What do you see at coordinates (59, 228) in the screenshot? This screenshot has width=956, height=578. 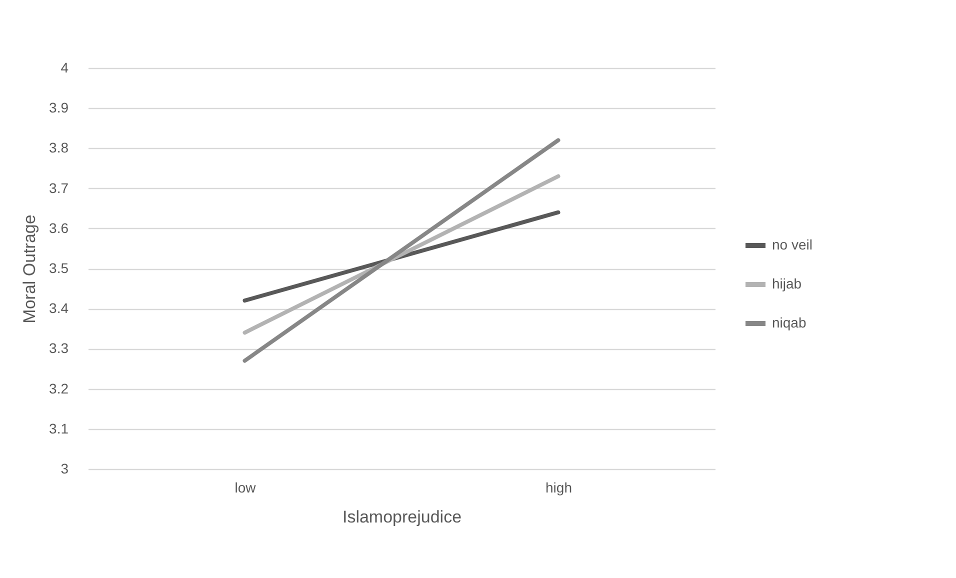 I see `y-tick-label: 3.6` at bounding box center [59, 228].